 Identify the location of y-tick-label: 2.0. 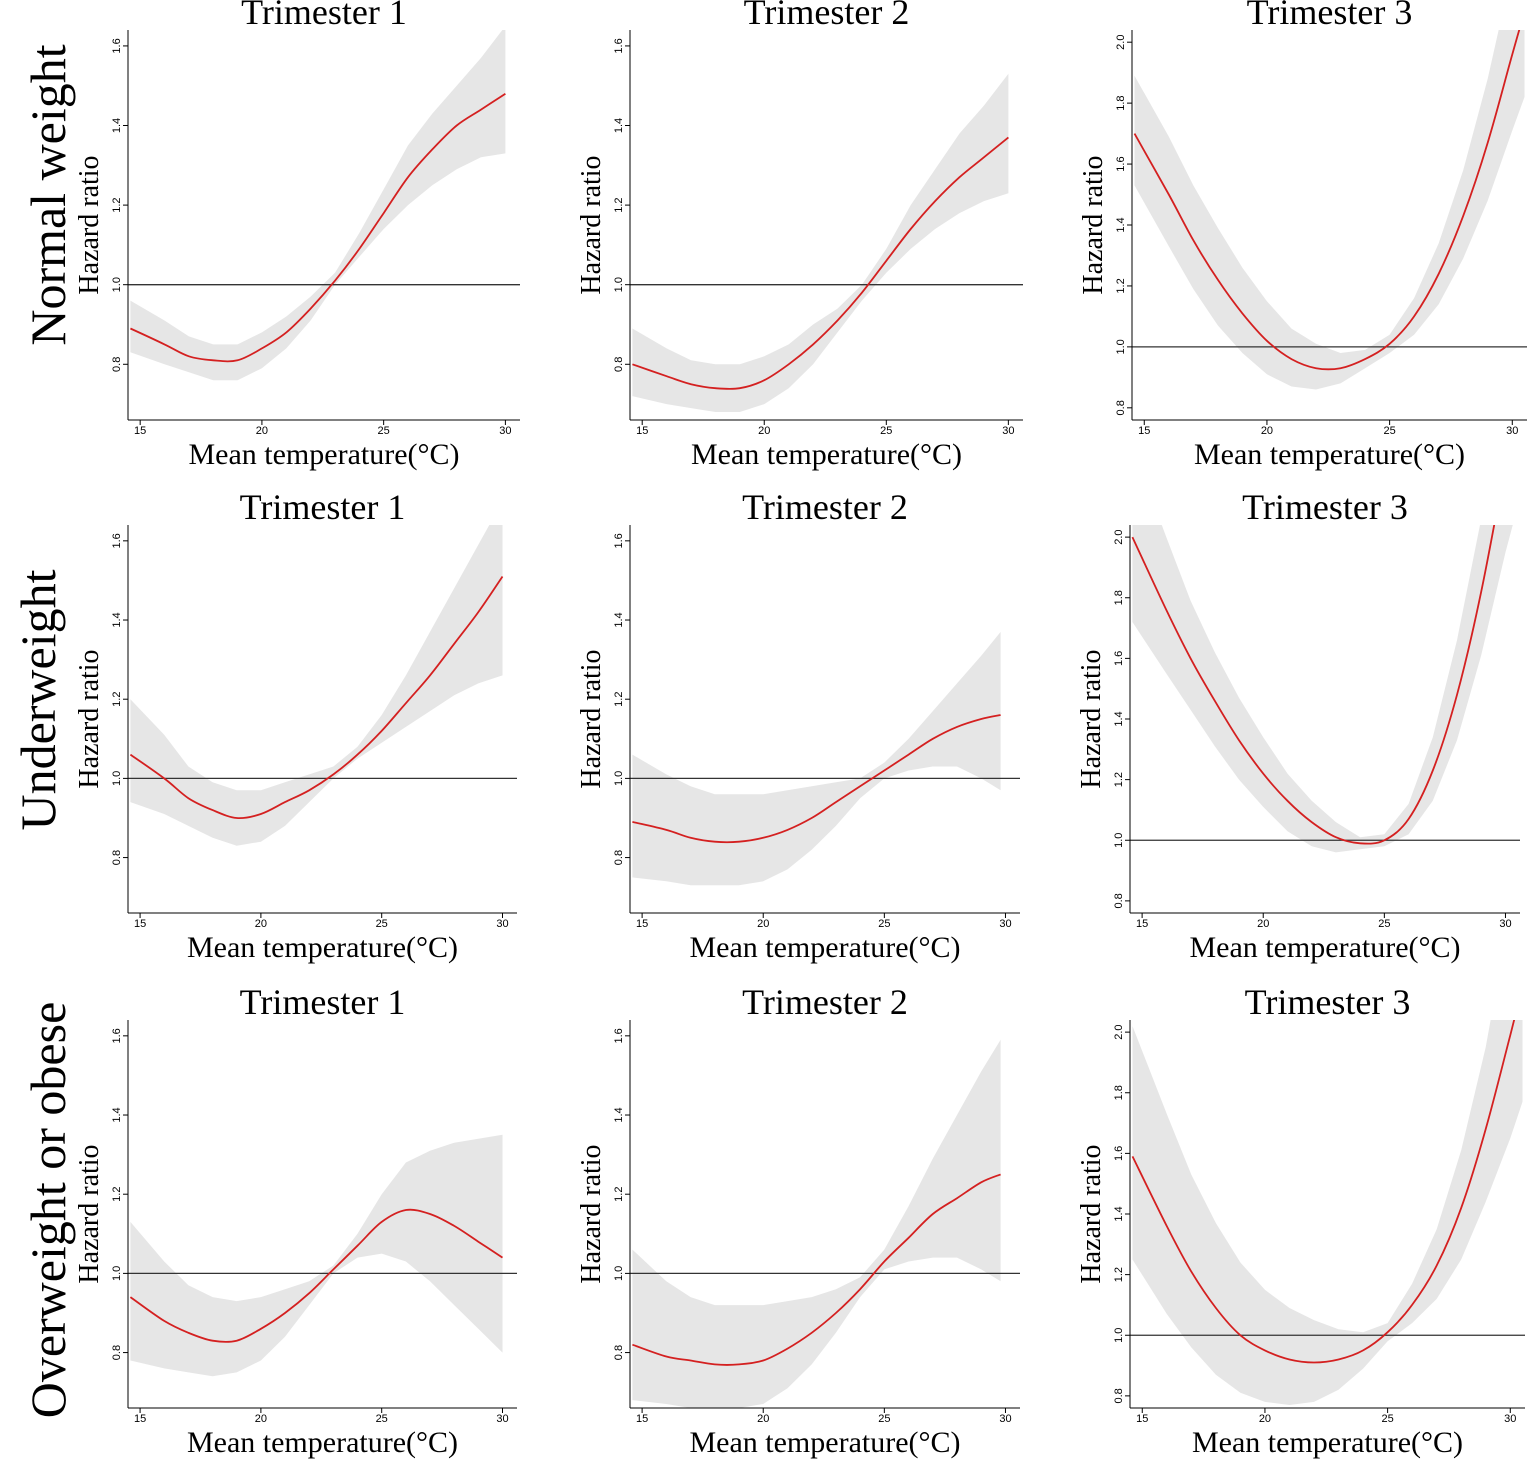
(1121, 42).